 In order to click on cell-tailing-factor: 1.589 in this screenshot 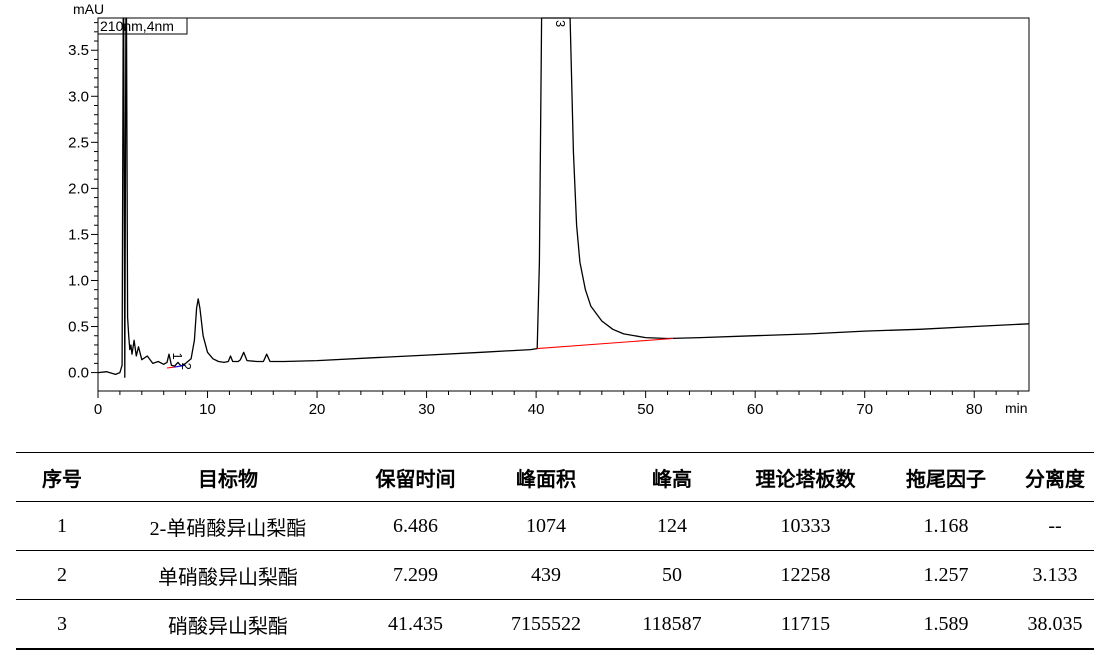, I will do `click(946, 624)`.